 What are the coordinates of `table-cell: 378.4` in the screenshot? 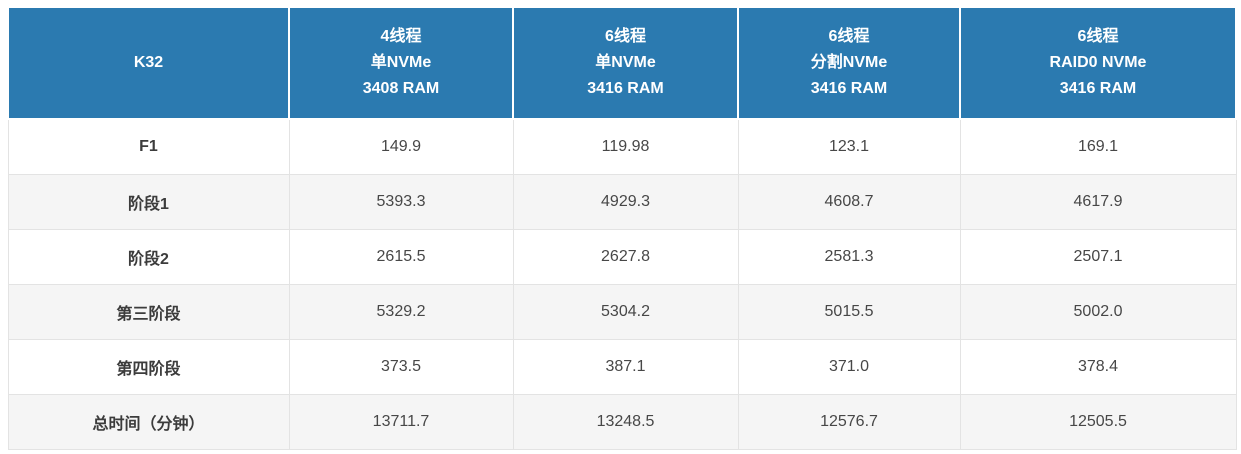 It's located at (1098, 367).